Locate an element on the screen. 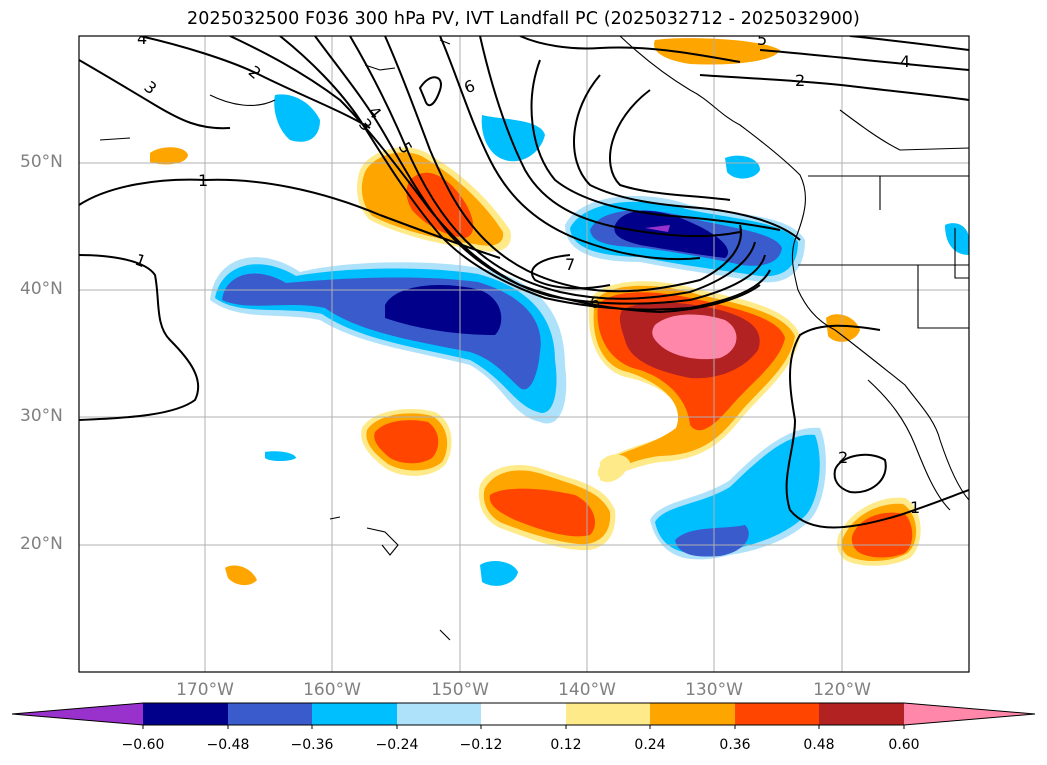 The width and height of the screenshot is (1047, 765). negative-anomaly-northeast-min is located at coordinates (657, 228).